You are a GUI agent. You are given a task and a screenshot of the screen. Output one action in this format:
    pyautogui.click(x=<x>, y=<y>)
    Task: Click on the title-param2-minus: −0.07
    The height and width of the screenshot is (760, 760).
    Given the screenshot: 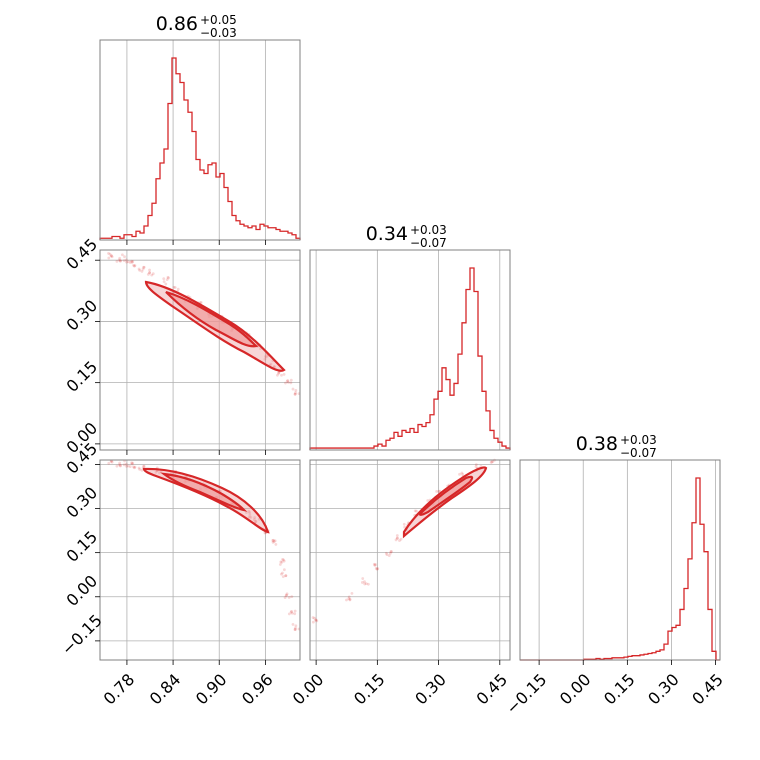 What is the action you would take?
    pyautogui.click(x=428, y=243)
    